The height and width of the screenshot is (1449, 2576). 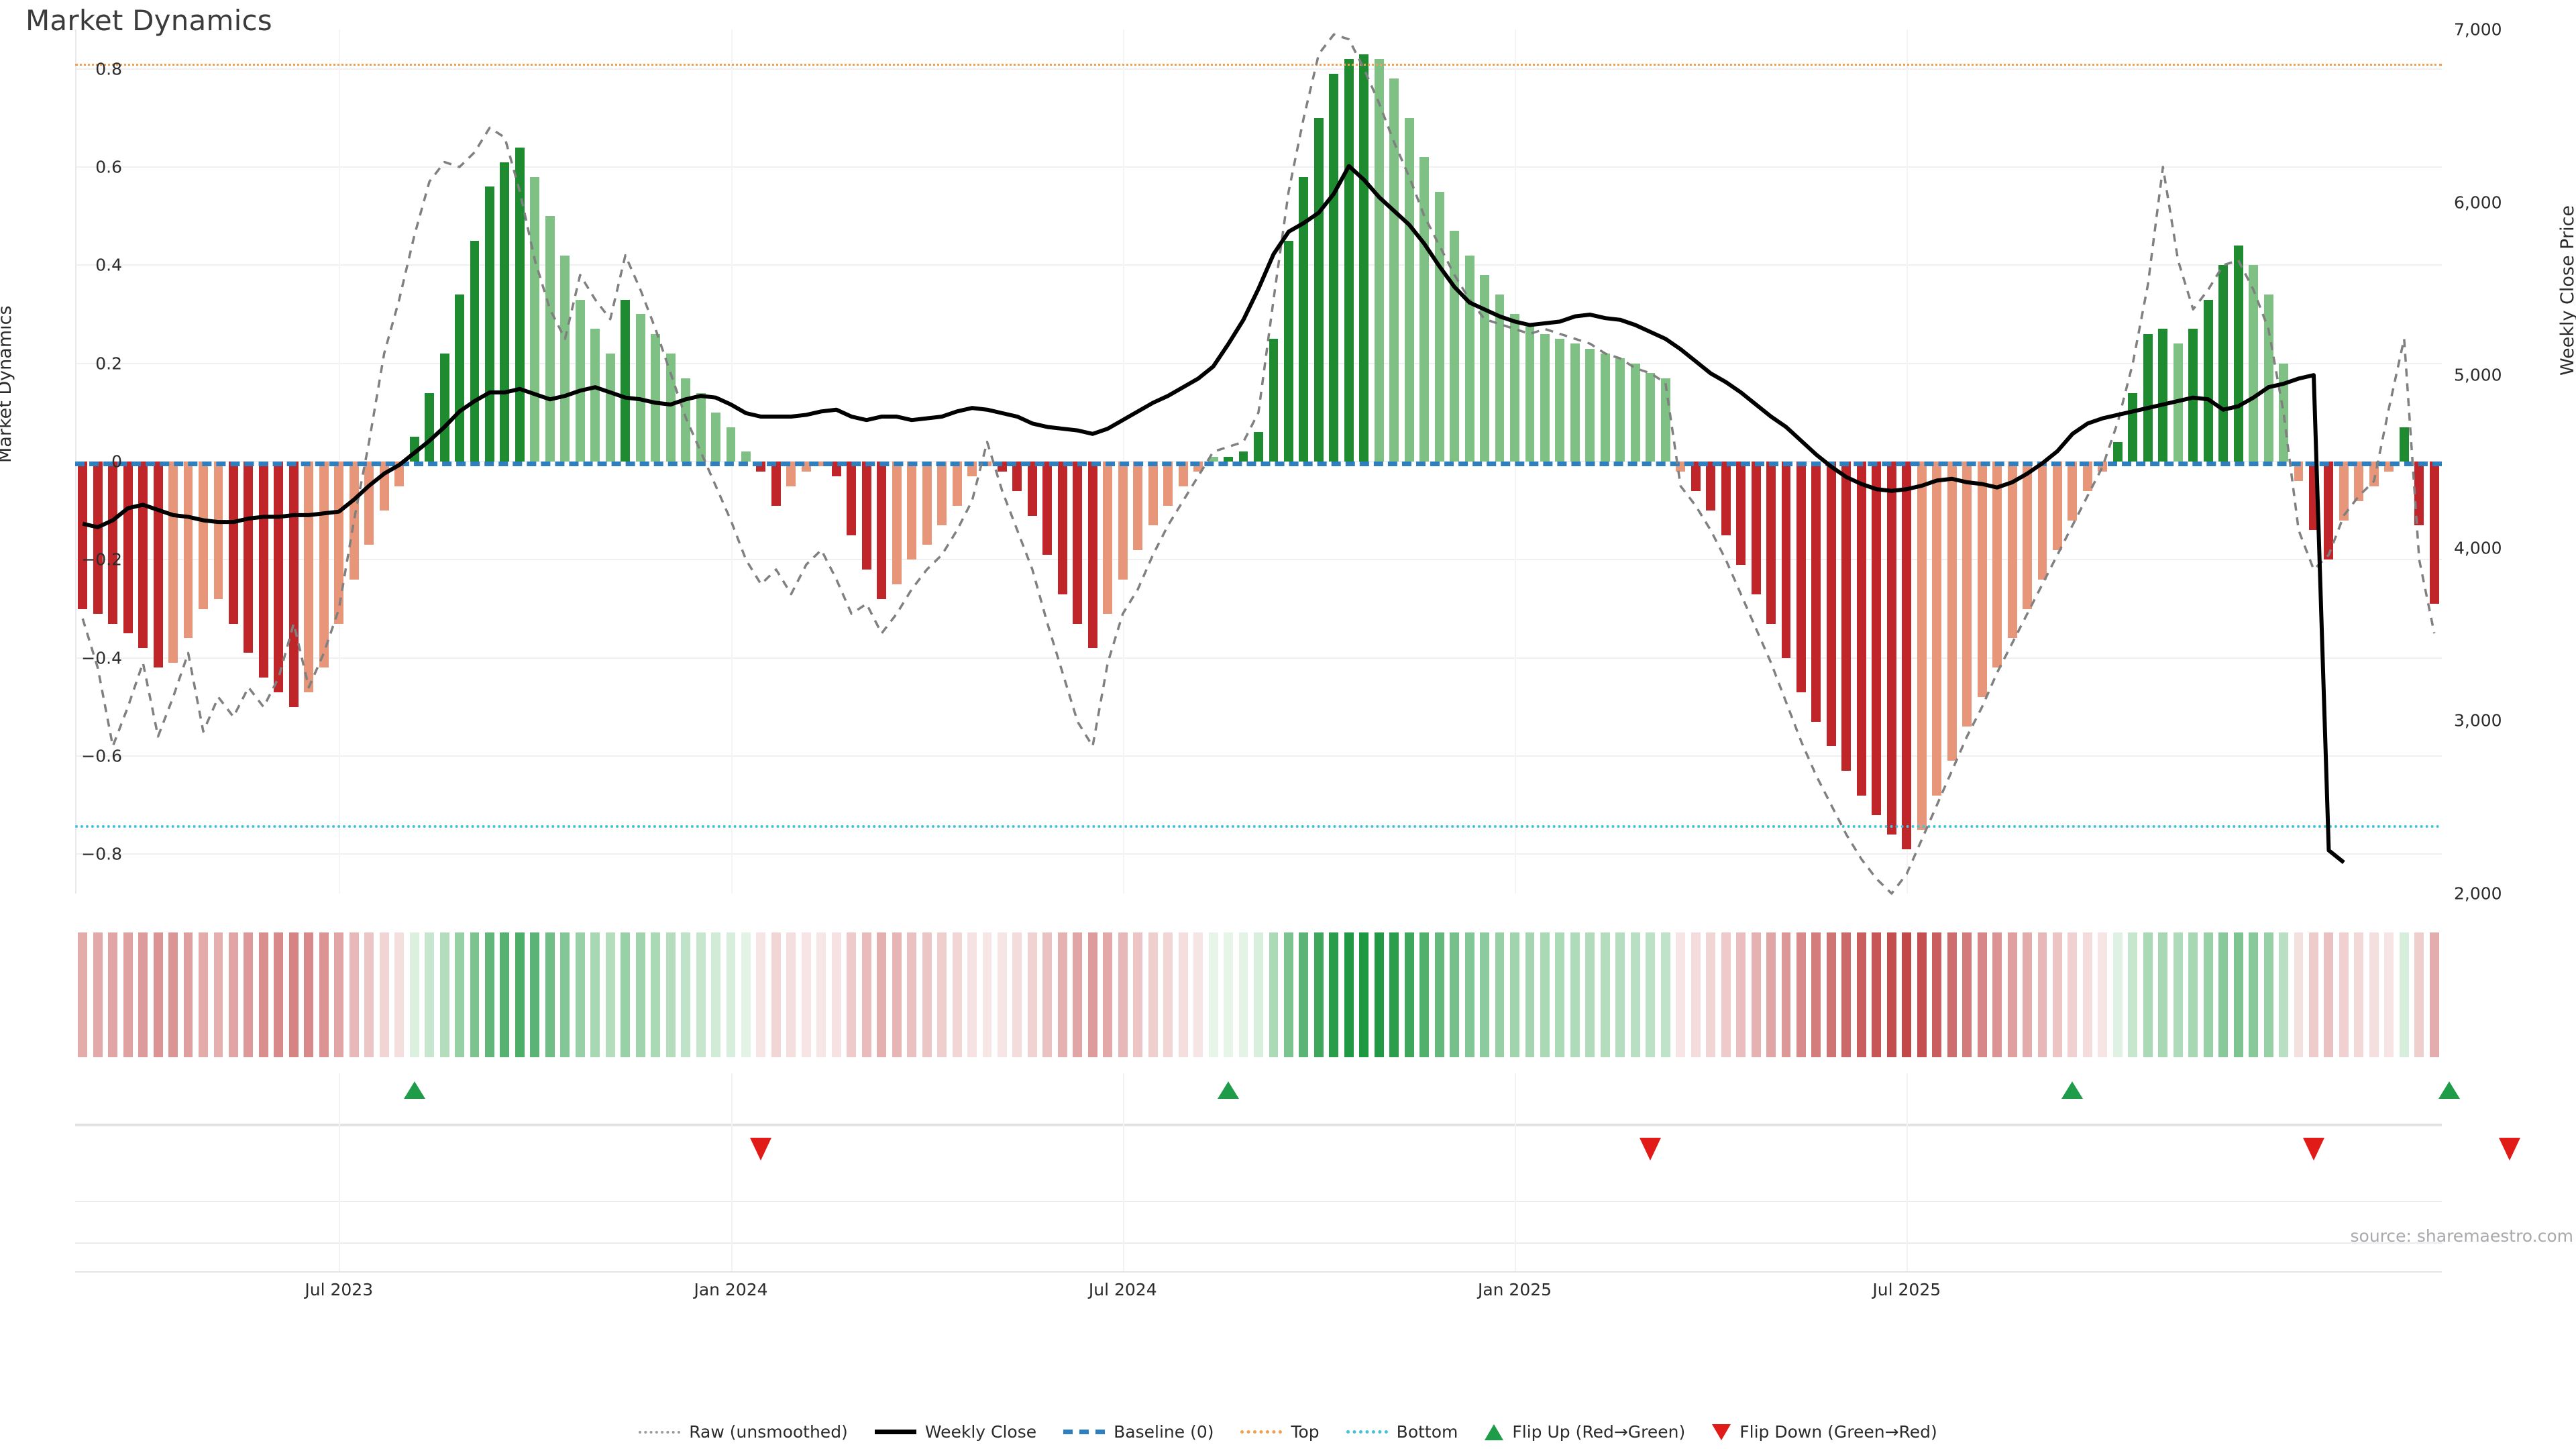 What do you see at coordinates (1258, 994) in the screenshot?
I see `regime-heat-strip` at bounding box center [1258, 994].